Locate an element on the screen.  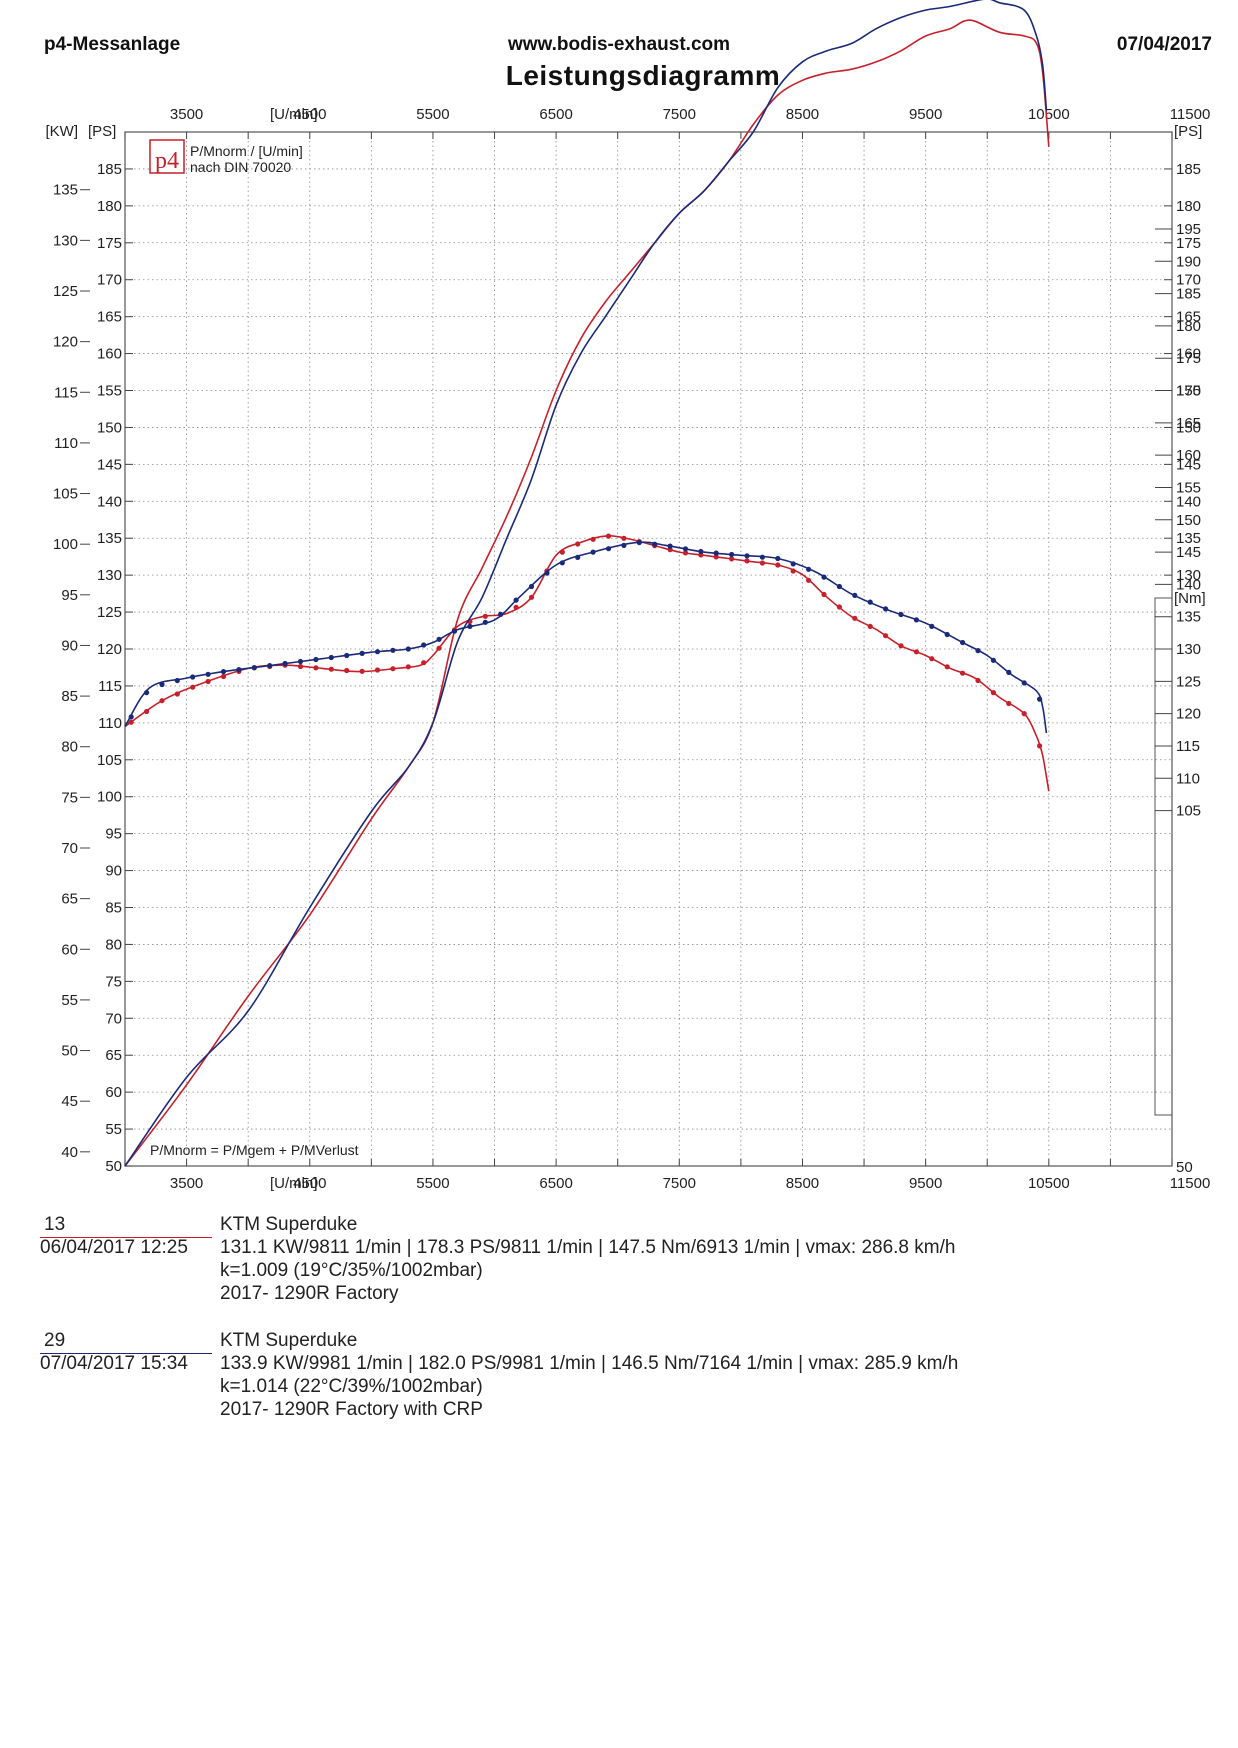
run-number: 13 is located at coordinates (55, 1224).